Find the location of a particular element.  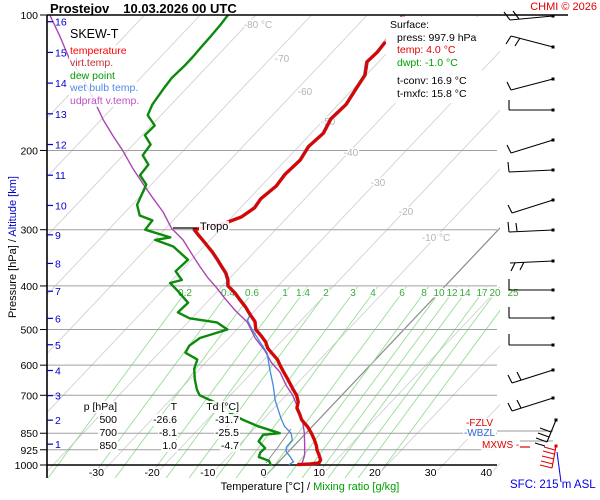

mixing-ratio-label: 1 is located at coordinates (285, 293).